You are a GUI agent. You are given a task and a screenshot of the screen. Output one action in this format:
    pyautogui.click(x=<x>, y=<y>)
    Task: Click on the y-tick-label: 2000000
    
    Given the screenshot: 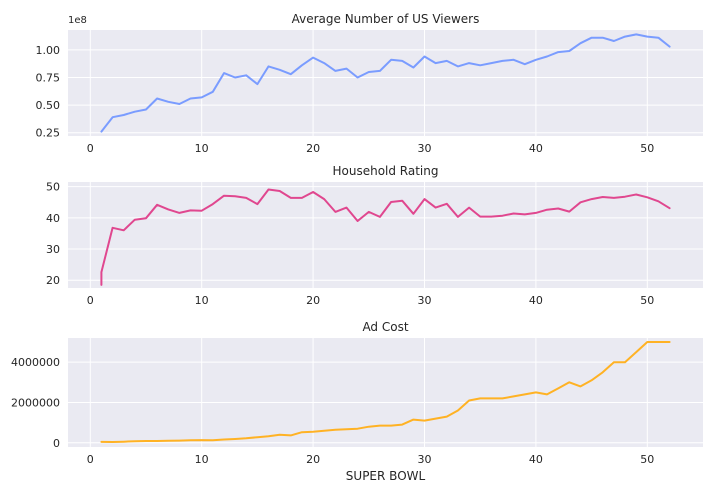 What is the action you would take?
    pyautogui.click(x=35, y=402)
    